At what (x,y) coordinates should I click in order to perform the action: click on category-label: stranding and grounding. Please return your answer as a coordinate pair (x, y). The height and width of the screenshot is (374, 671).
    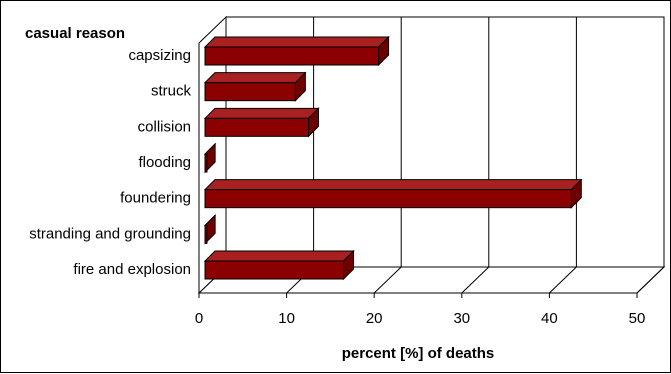
    Looking at the image, I should click on (110, 233).